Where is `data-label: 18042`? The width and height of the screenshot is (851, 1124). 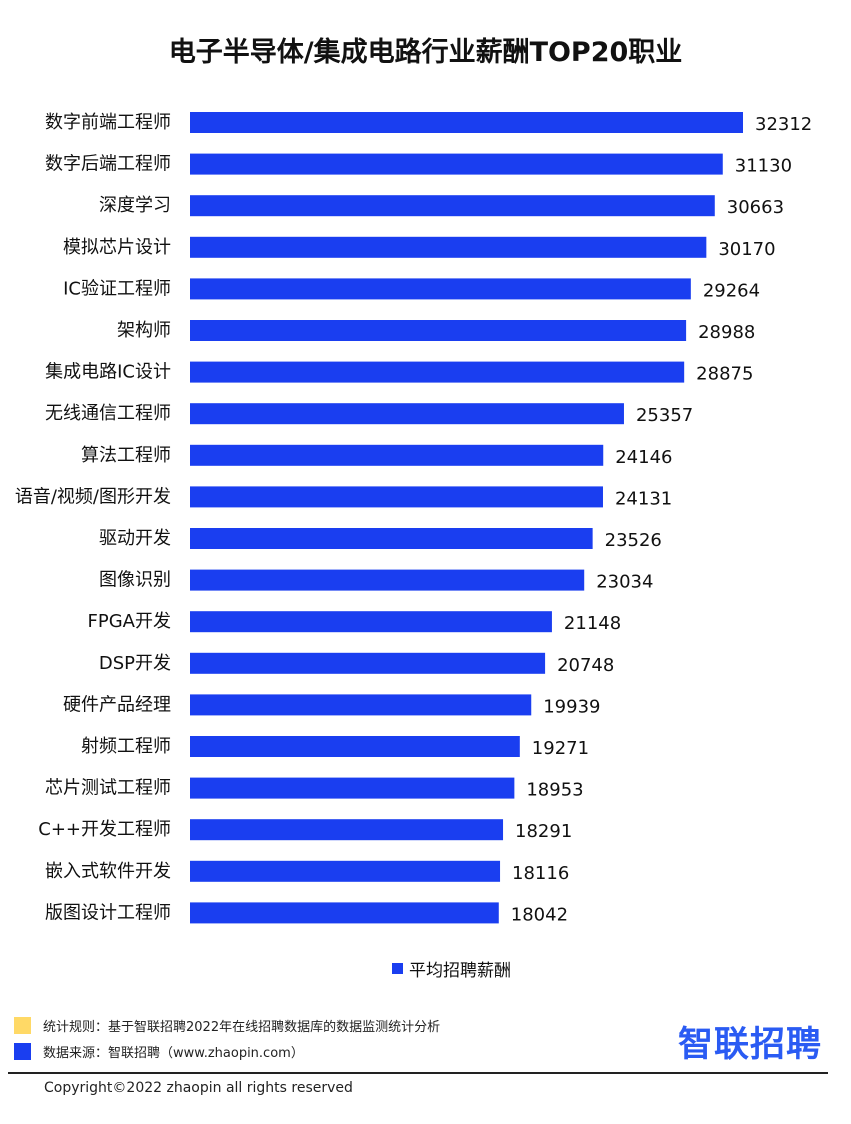 data-label: 18042 is located at coordinates (539, 914).